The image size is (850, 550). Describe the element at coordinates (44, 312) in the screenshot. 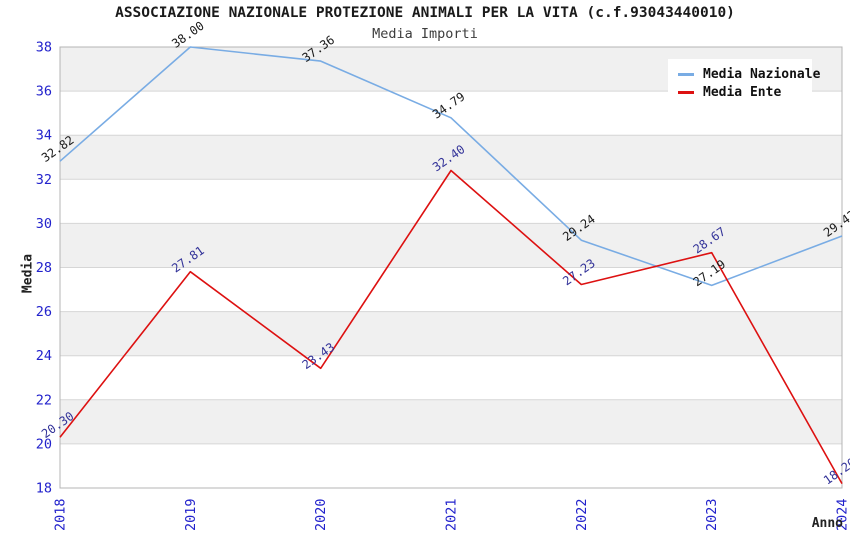

I see `y-tick-label: 26` at that location.